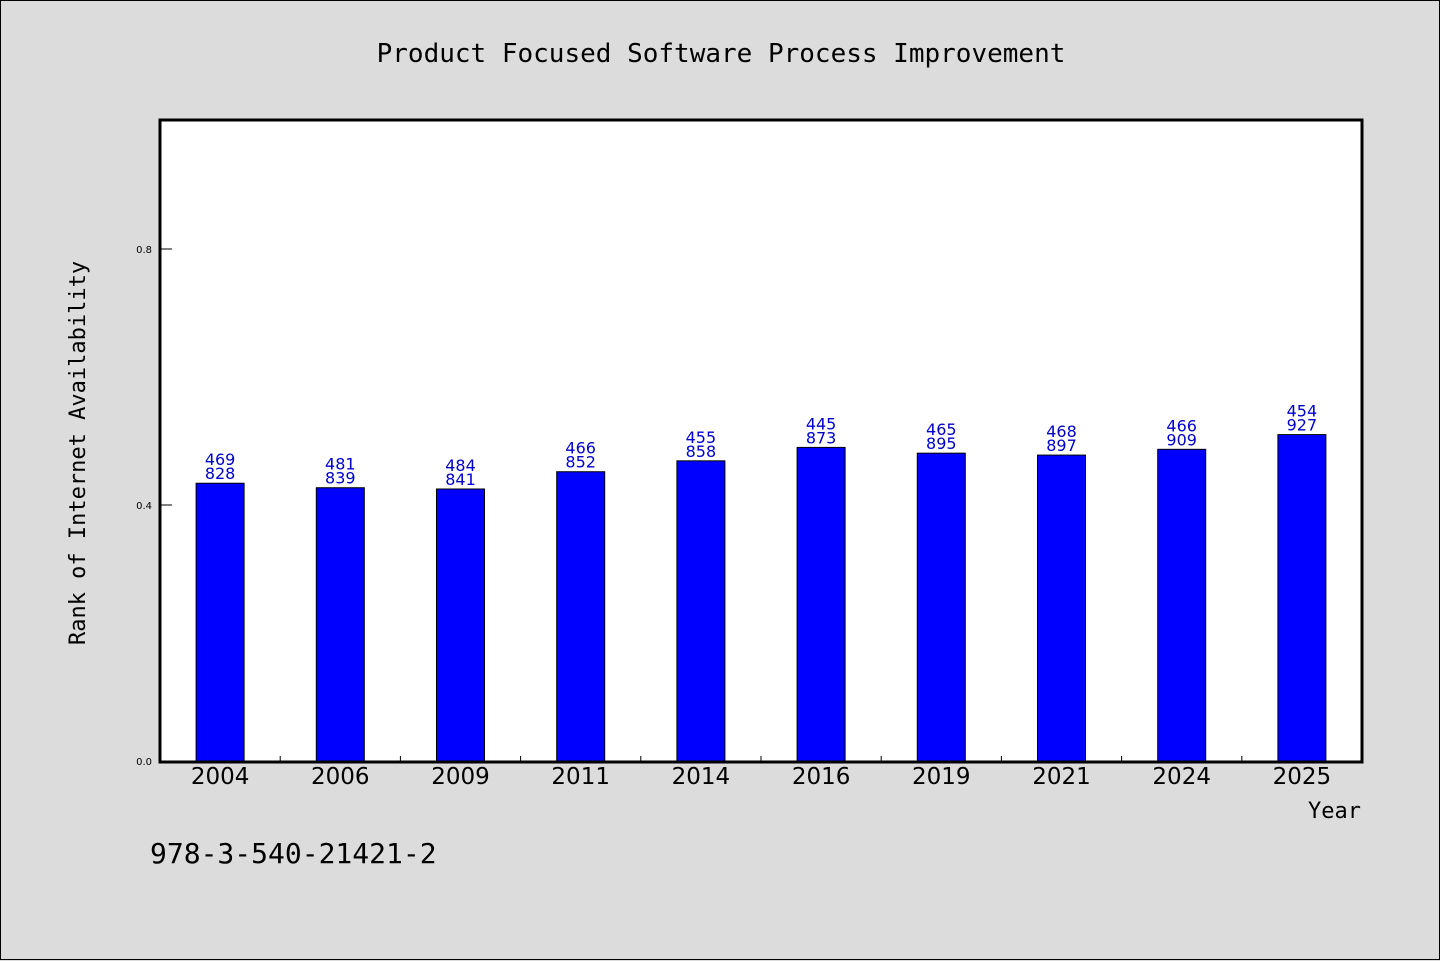 The width and height of the screenshot is (1440, 961). Describe the element at coordinates (1181, 439) in the screenshot. I see `data-label-bottom: 909` at that location.